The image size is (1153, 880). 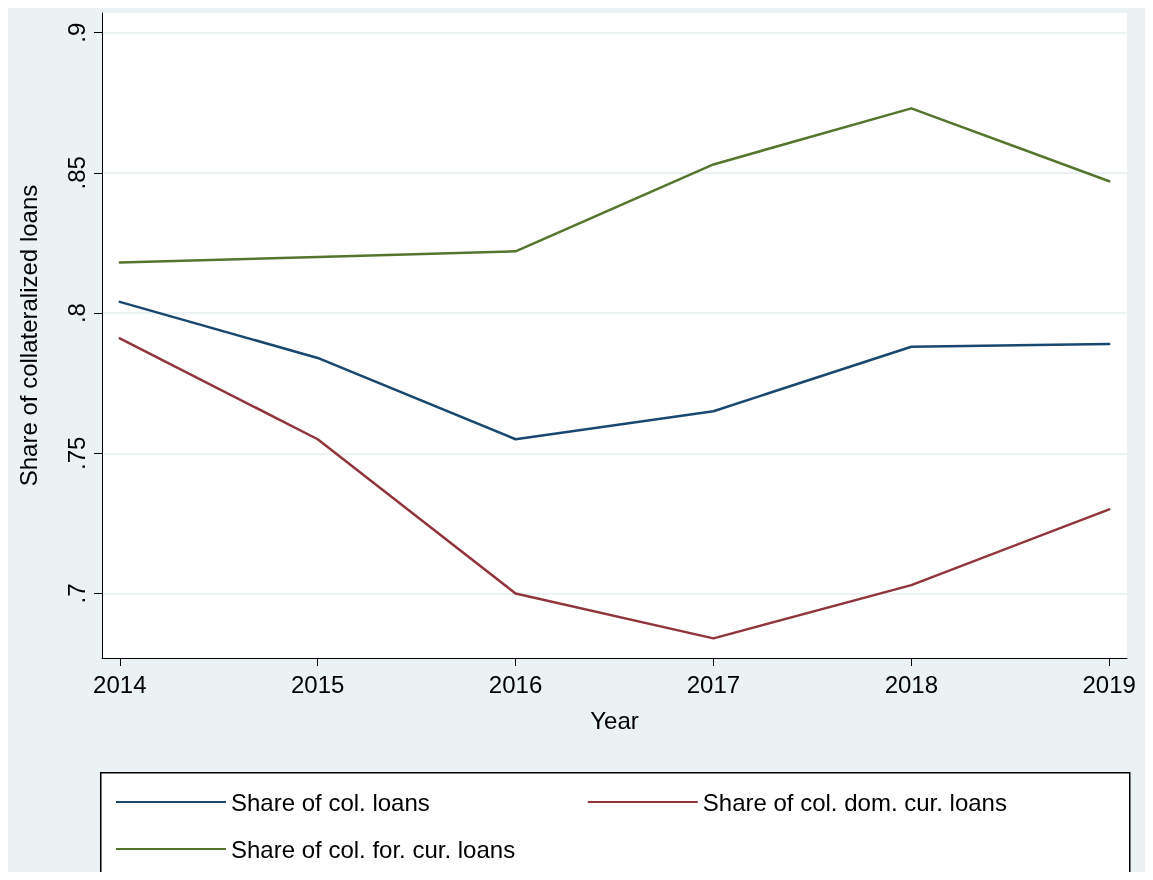 What do you see at coordinates (76, 173) in the screenshot?
I see `y-tick-label: .85` at bounding box center [76, 173].